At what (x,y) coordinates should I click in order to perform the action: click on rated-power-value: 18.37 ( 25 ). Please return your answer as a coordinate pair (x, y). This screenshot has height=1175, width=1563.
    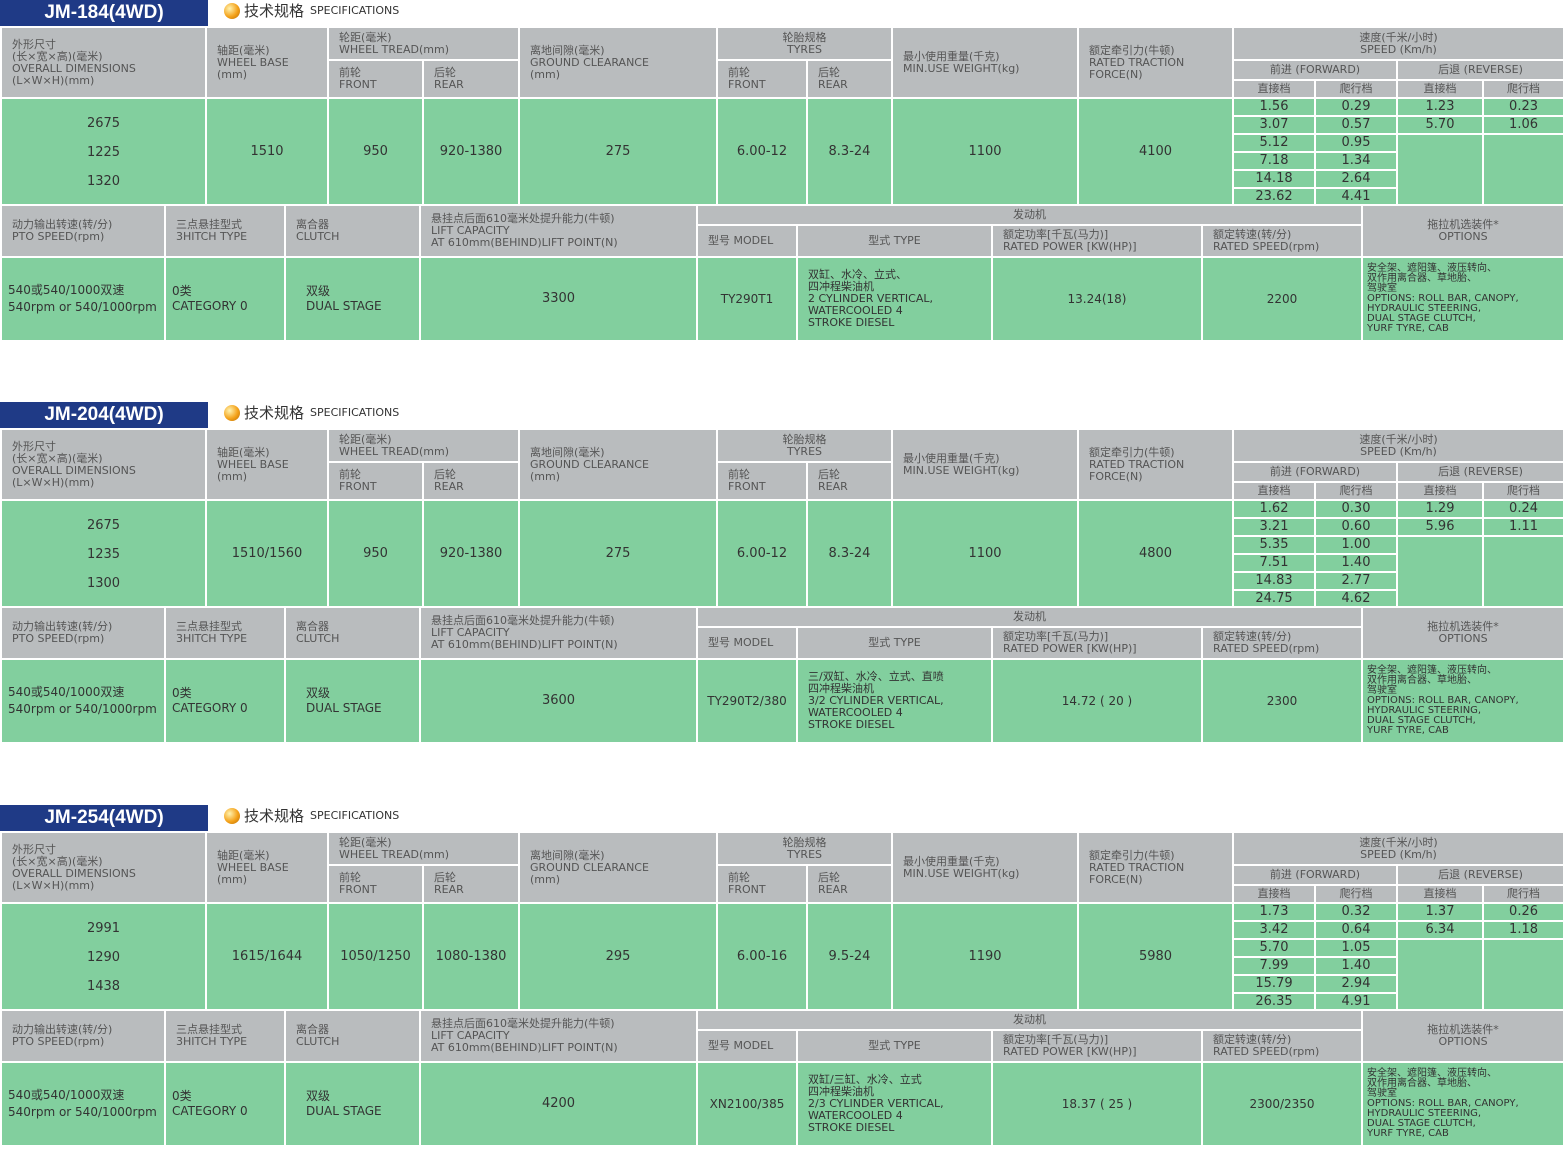
    Looking at the image, I should click on (1097, 1104).